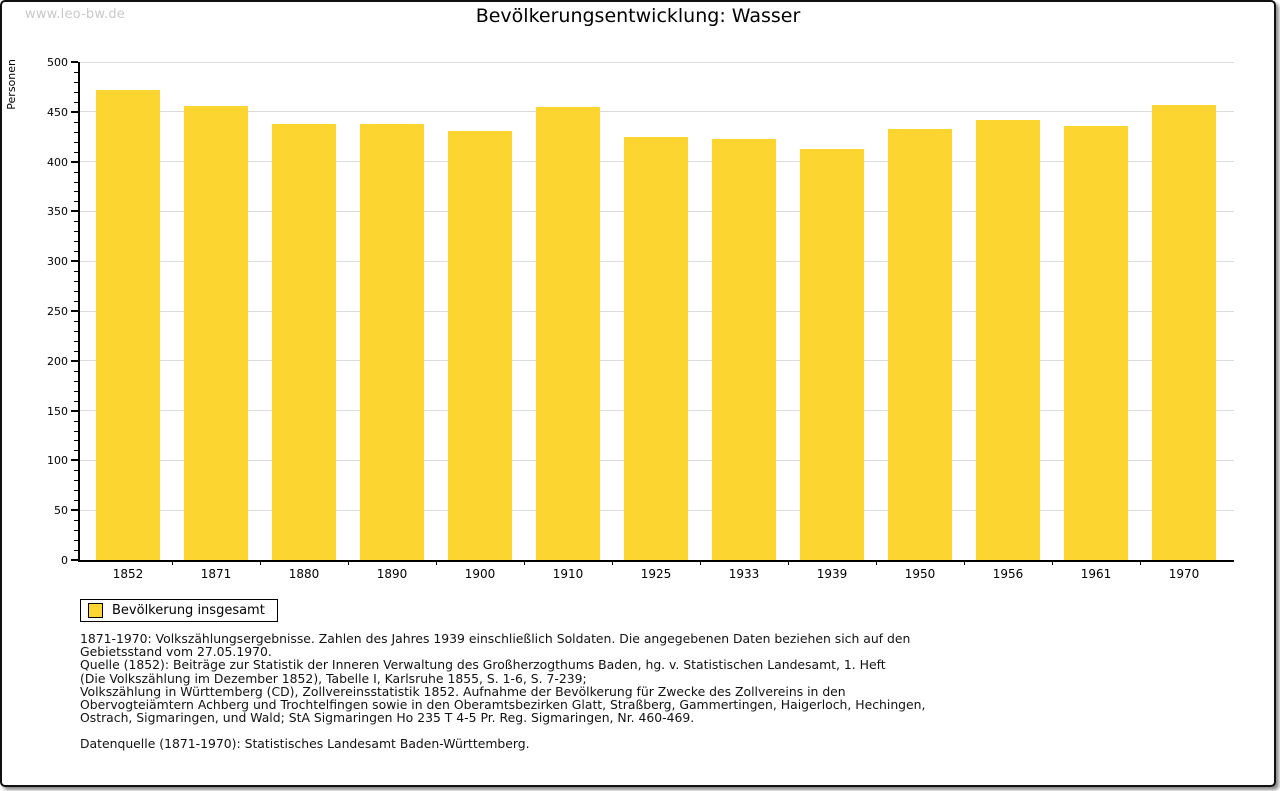  I want to click on x-tick-label: 1880, so click(304, 574).